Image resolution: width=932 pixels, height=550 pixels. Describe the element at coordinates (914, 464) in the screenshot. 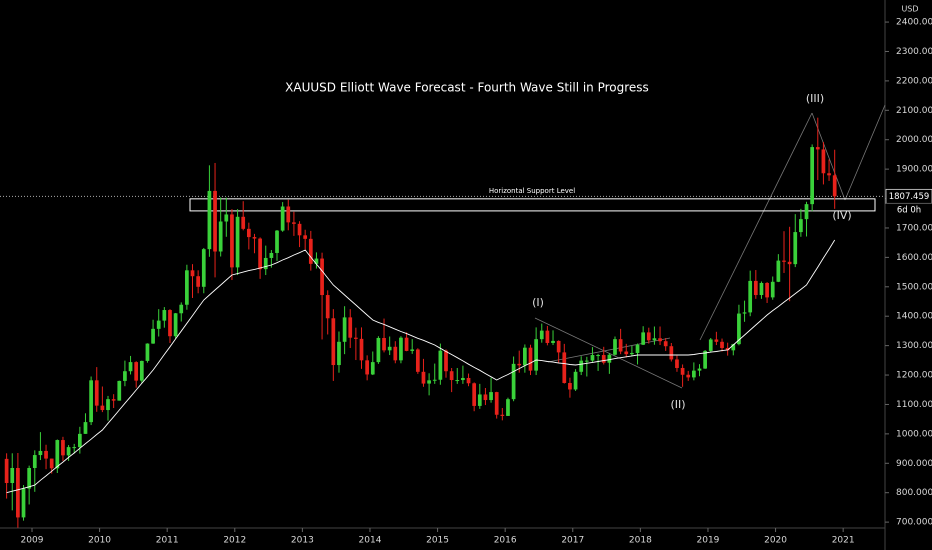

I see `y-tick-label: 900.000` at that location.